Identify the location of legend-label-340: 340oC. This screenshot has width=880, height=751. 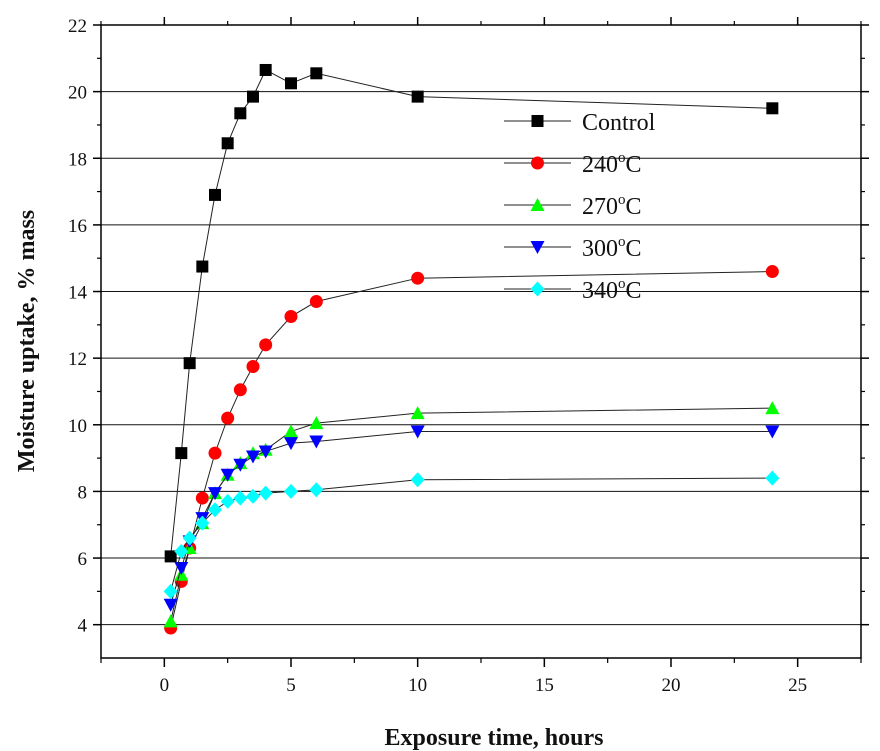
(612, 290).